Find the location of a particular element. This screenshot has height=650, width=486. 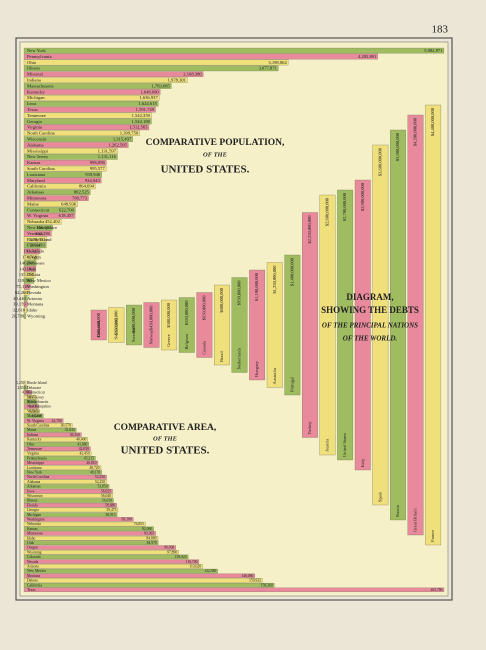

value-label: $4,200,000,000 is located at coordinates (416, 131).